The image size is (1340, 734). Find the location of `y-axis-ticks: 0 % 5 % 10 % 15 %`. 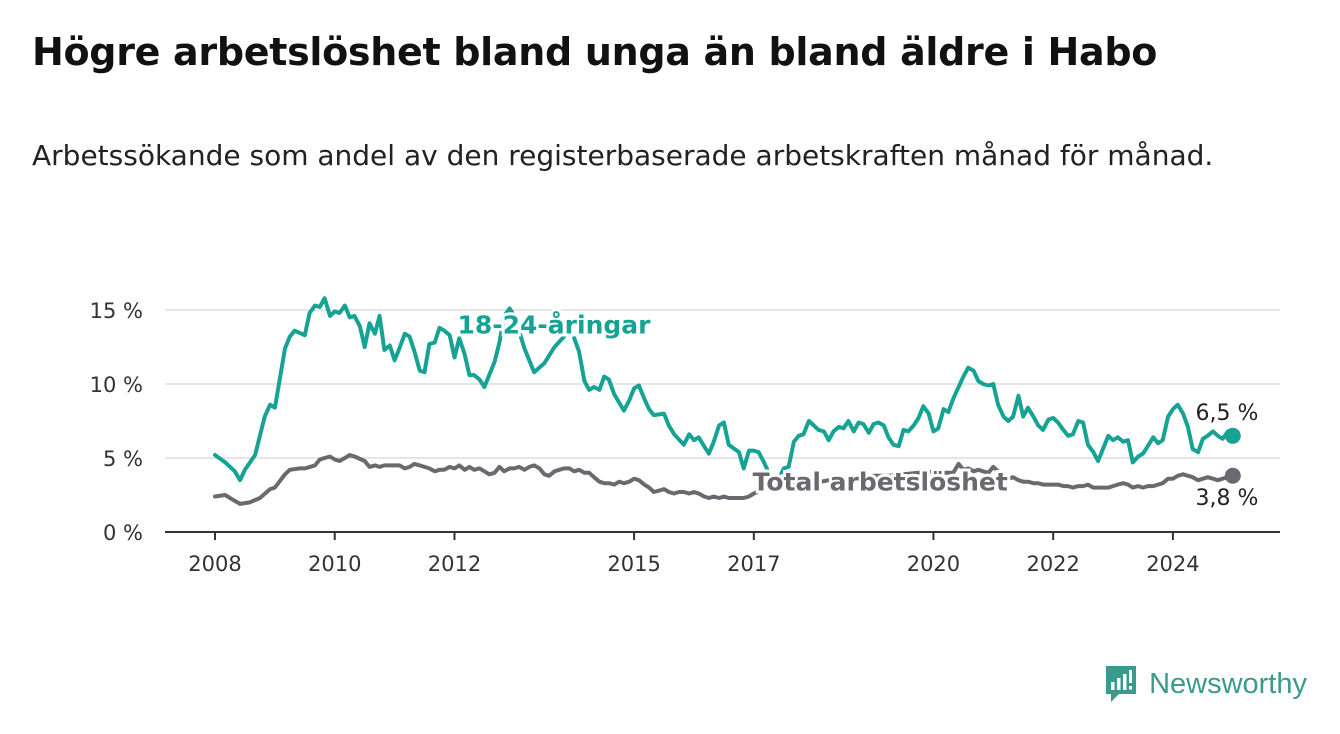

y-axis-ticks: 0 % 5 % 10 % 15 % is located at coordinates (116, 422).